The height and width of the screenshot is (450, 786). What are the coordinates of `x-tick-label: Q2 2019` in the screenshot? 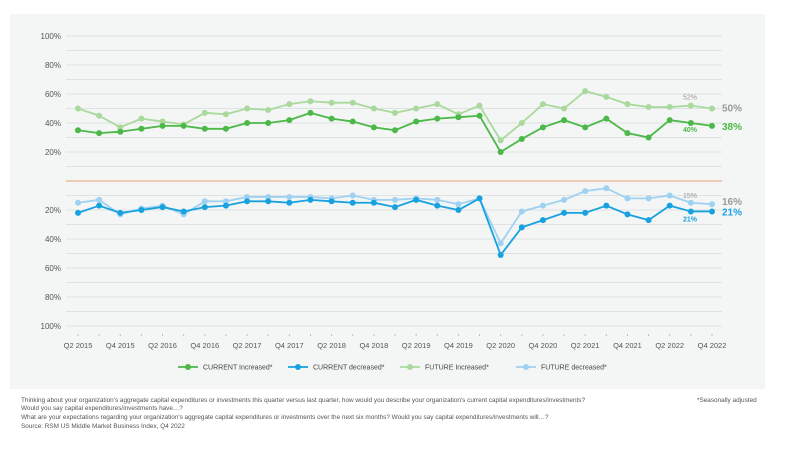 It's located at (416, 345).